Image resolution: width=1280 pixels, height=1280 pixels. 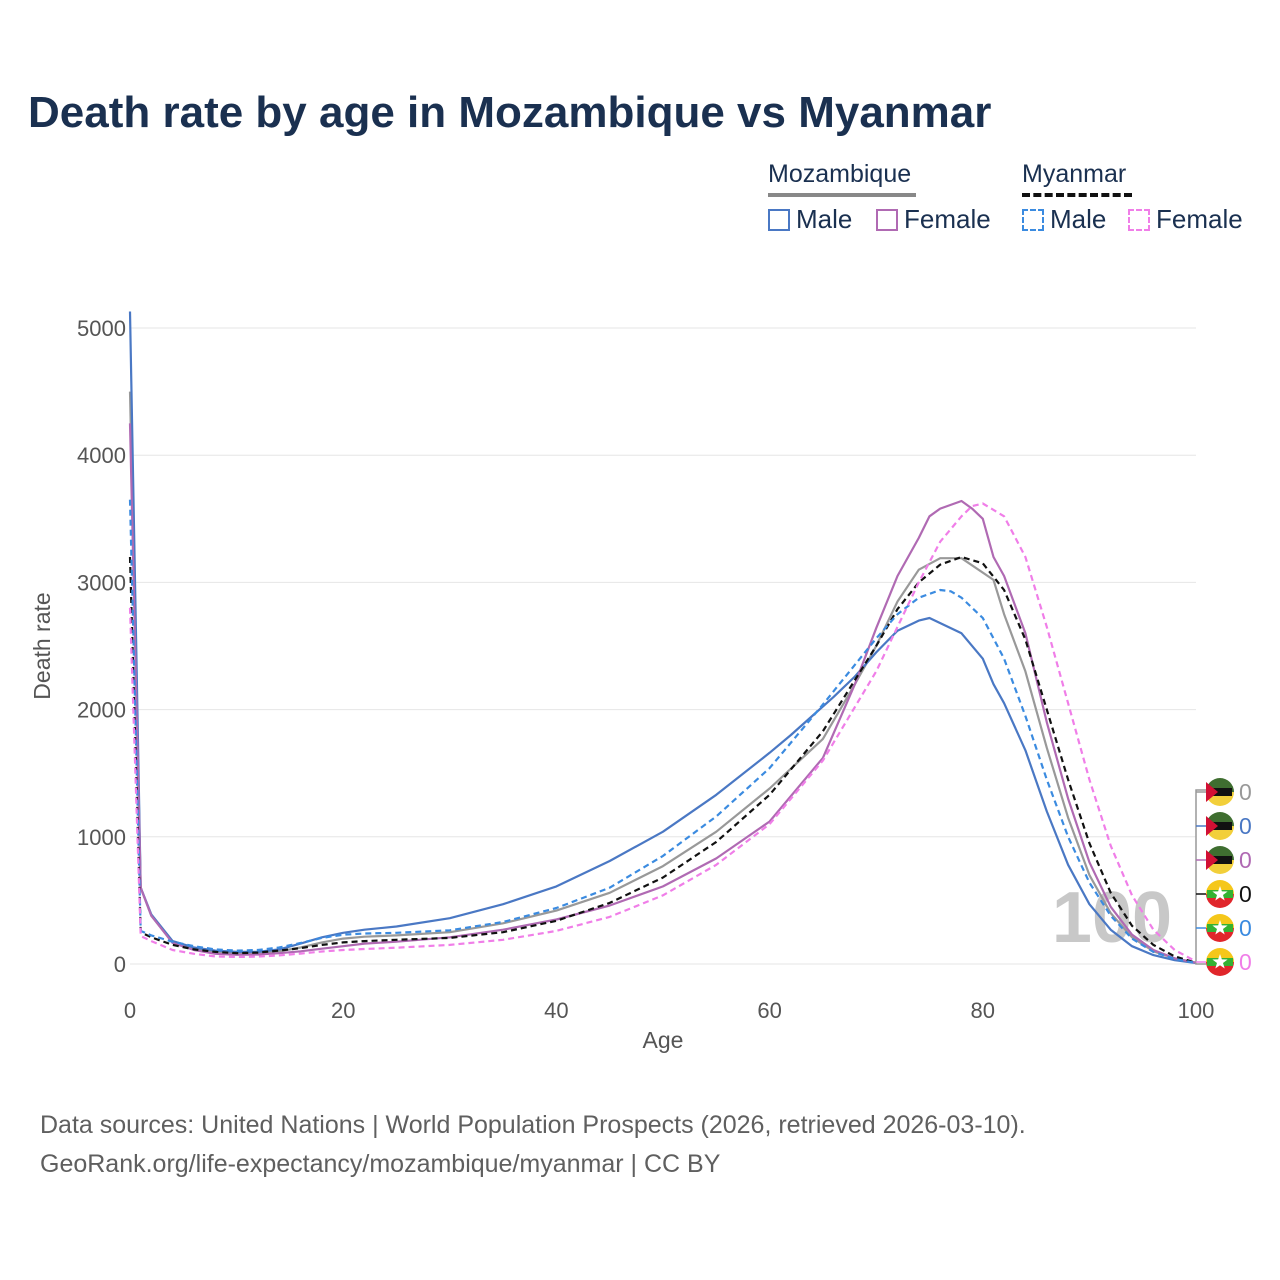 I want to click on x-tick-label: 100, so click(x=1196, y=1010).